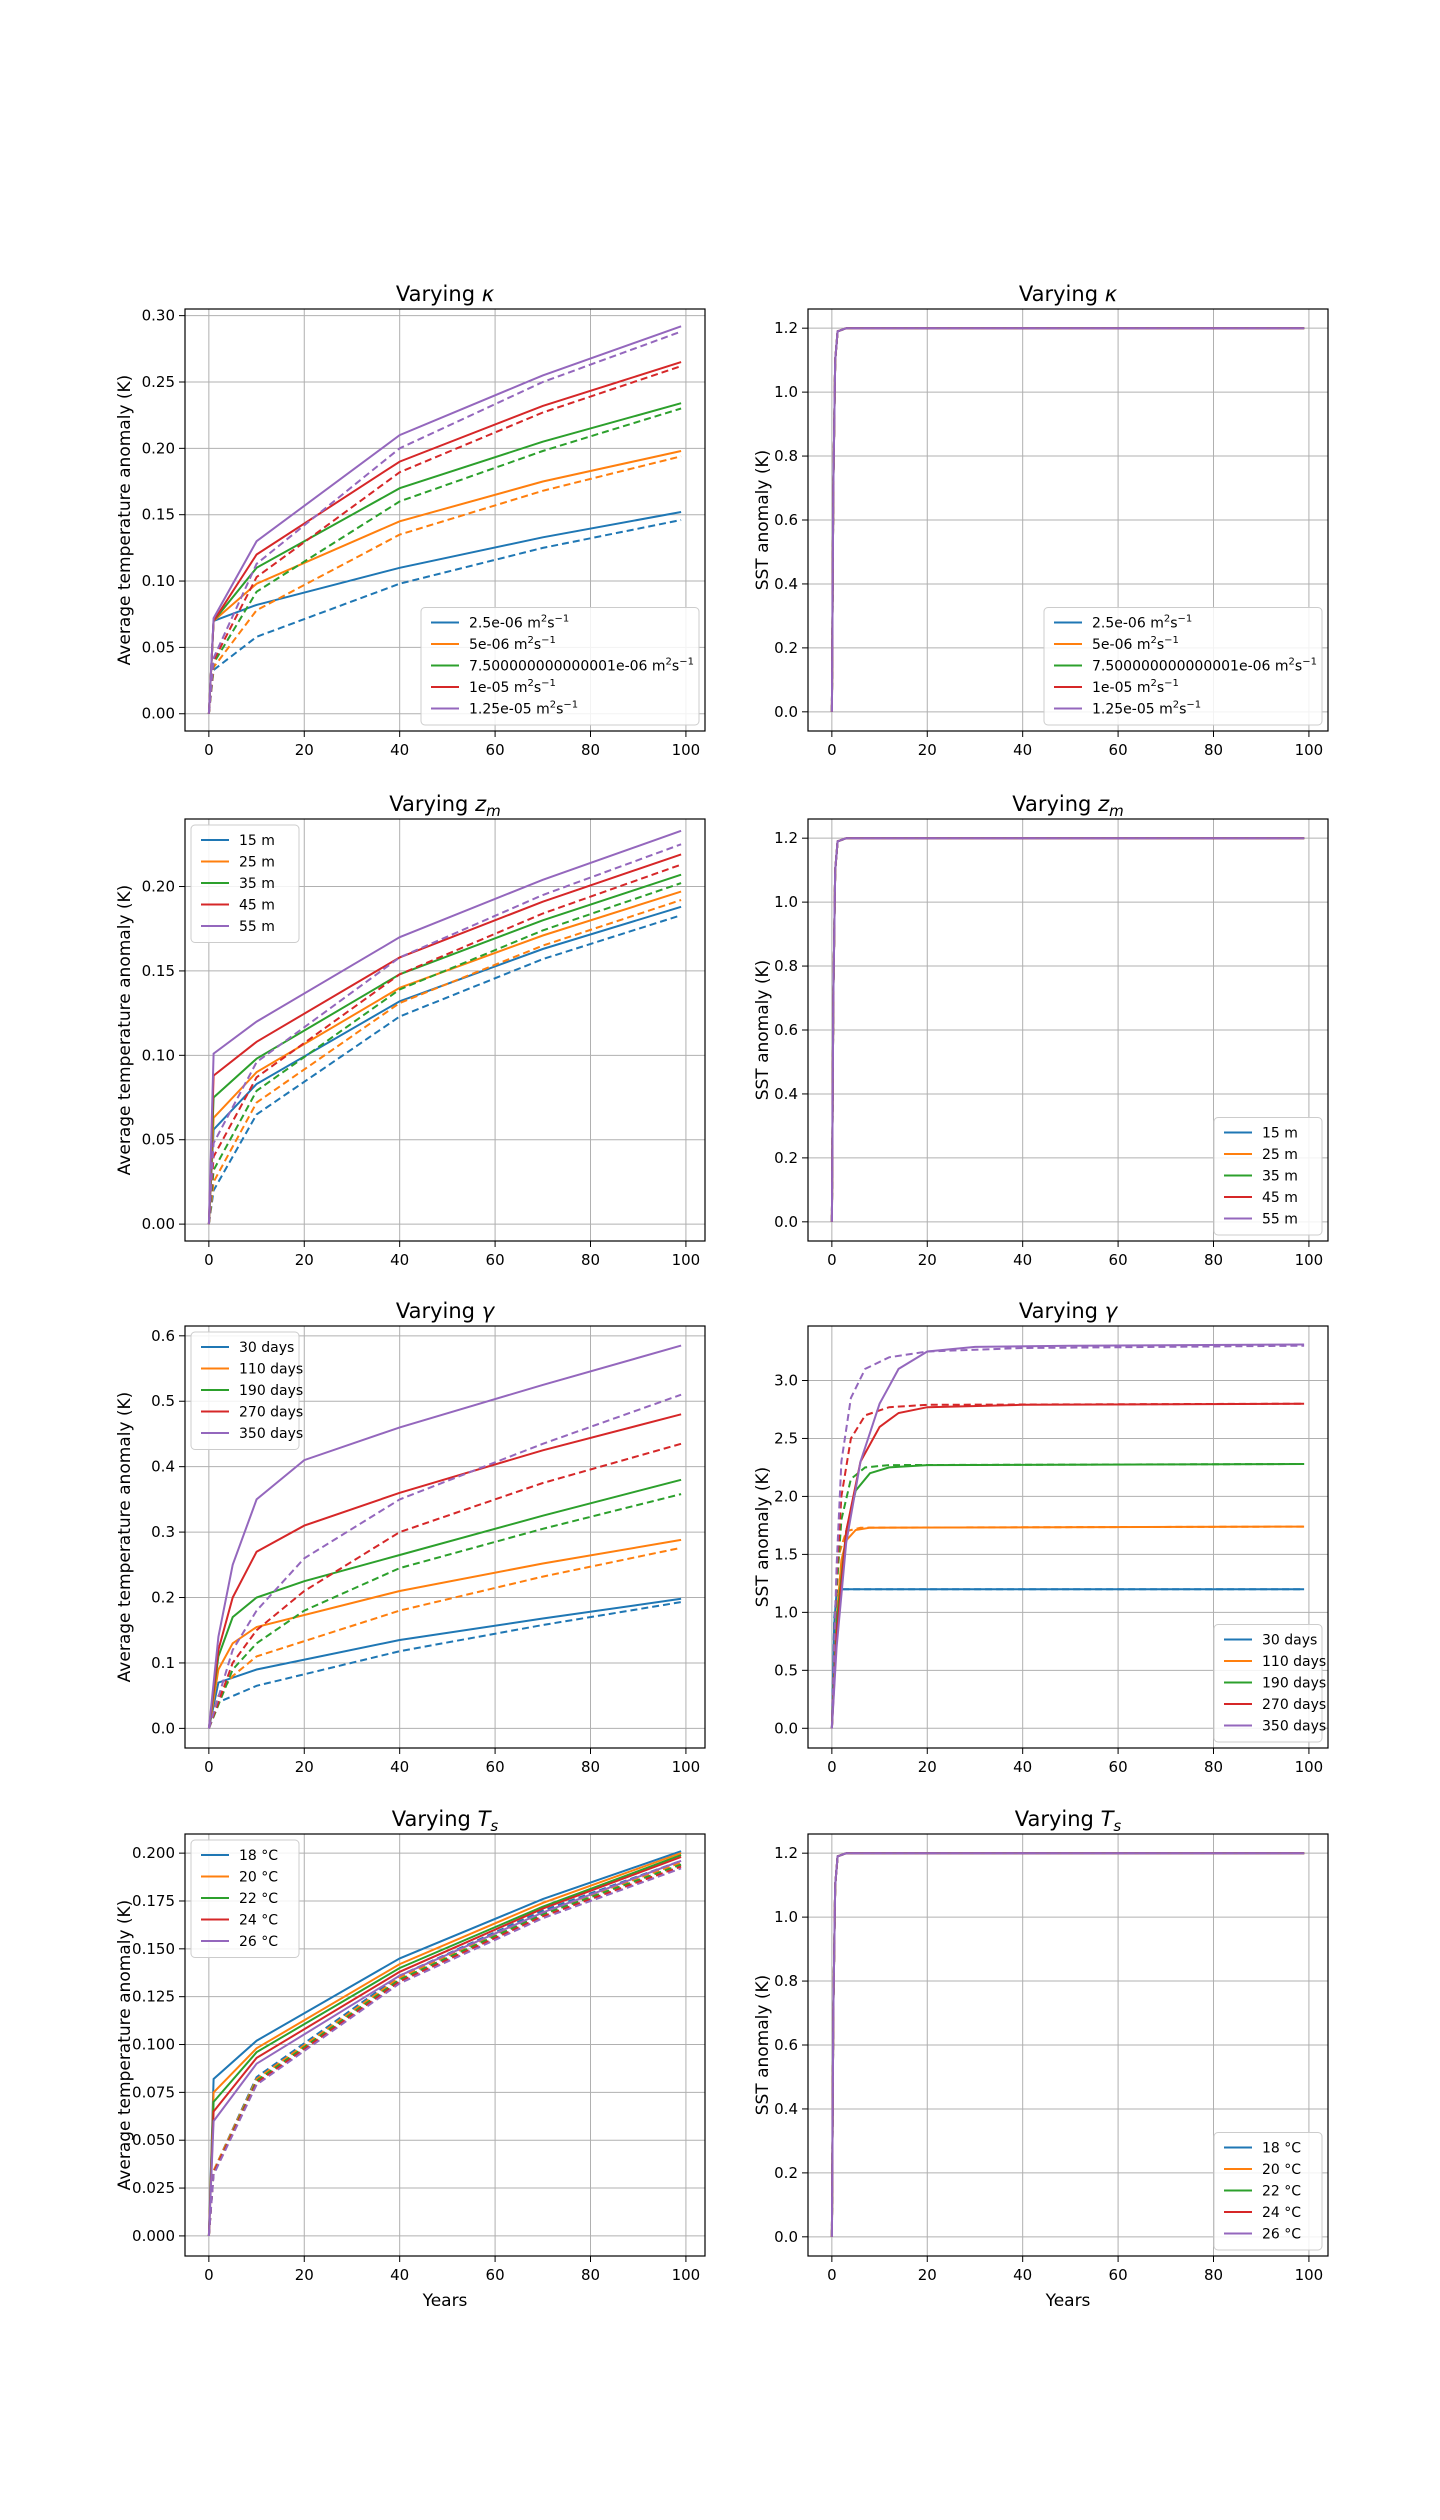  Describe the element at coordinates (1280, 1155) in the screenshot. I see `legend-label: 25 m` at that location.